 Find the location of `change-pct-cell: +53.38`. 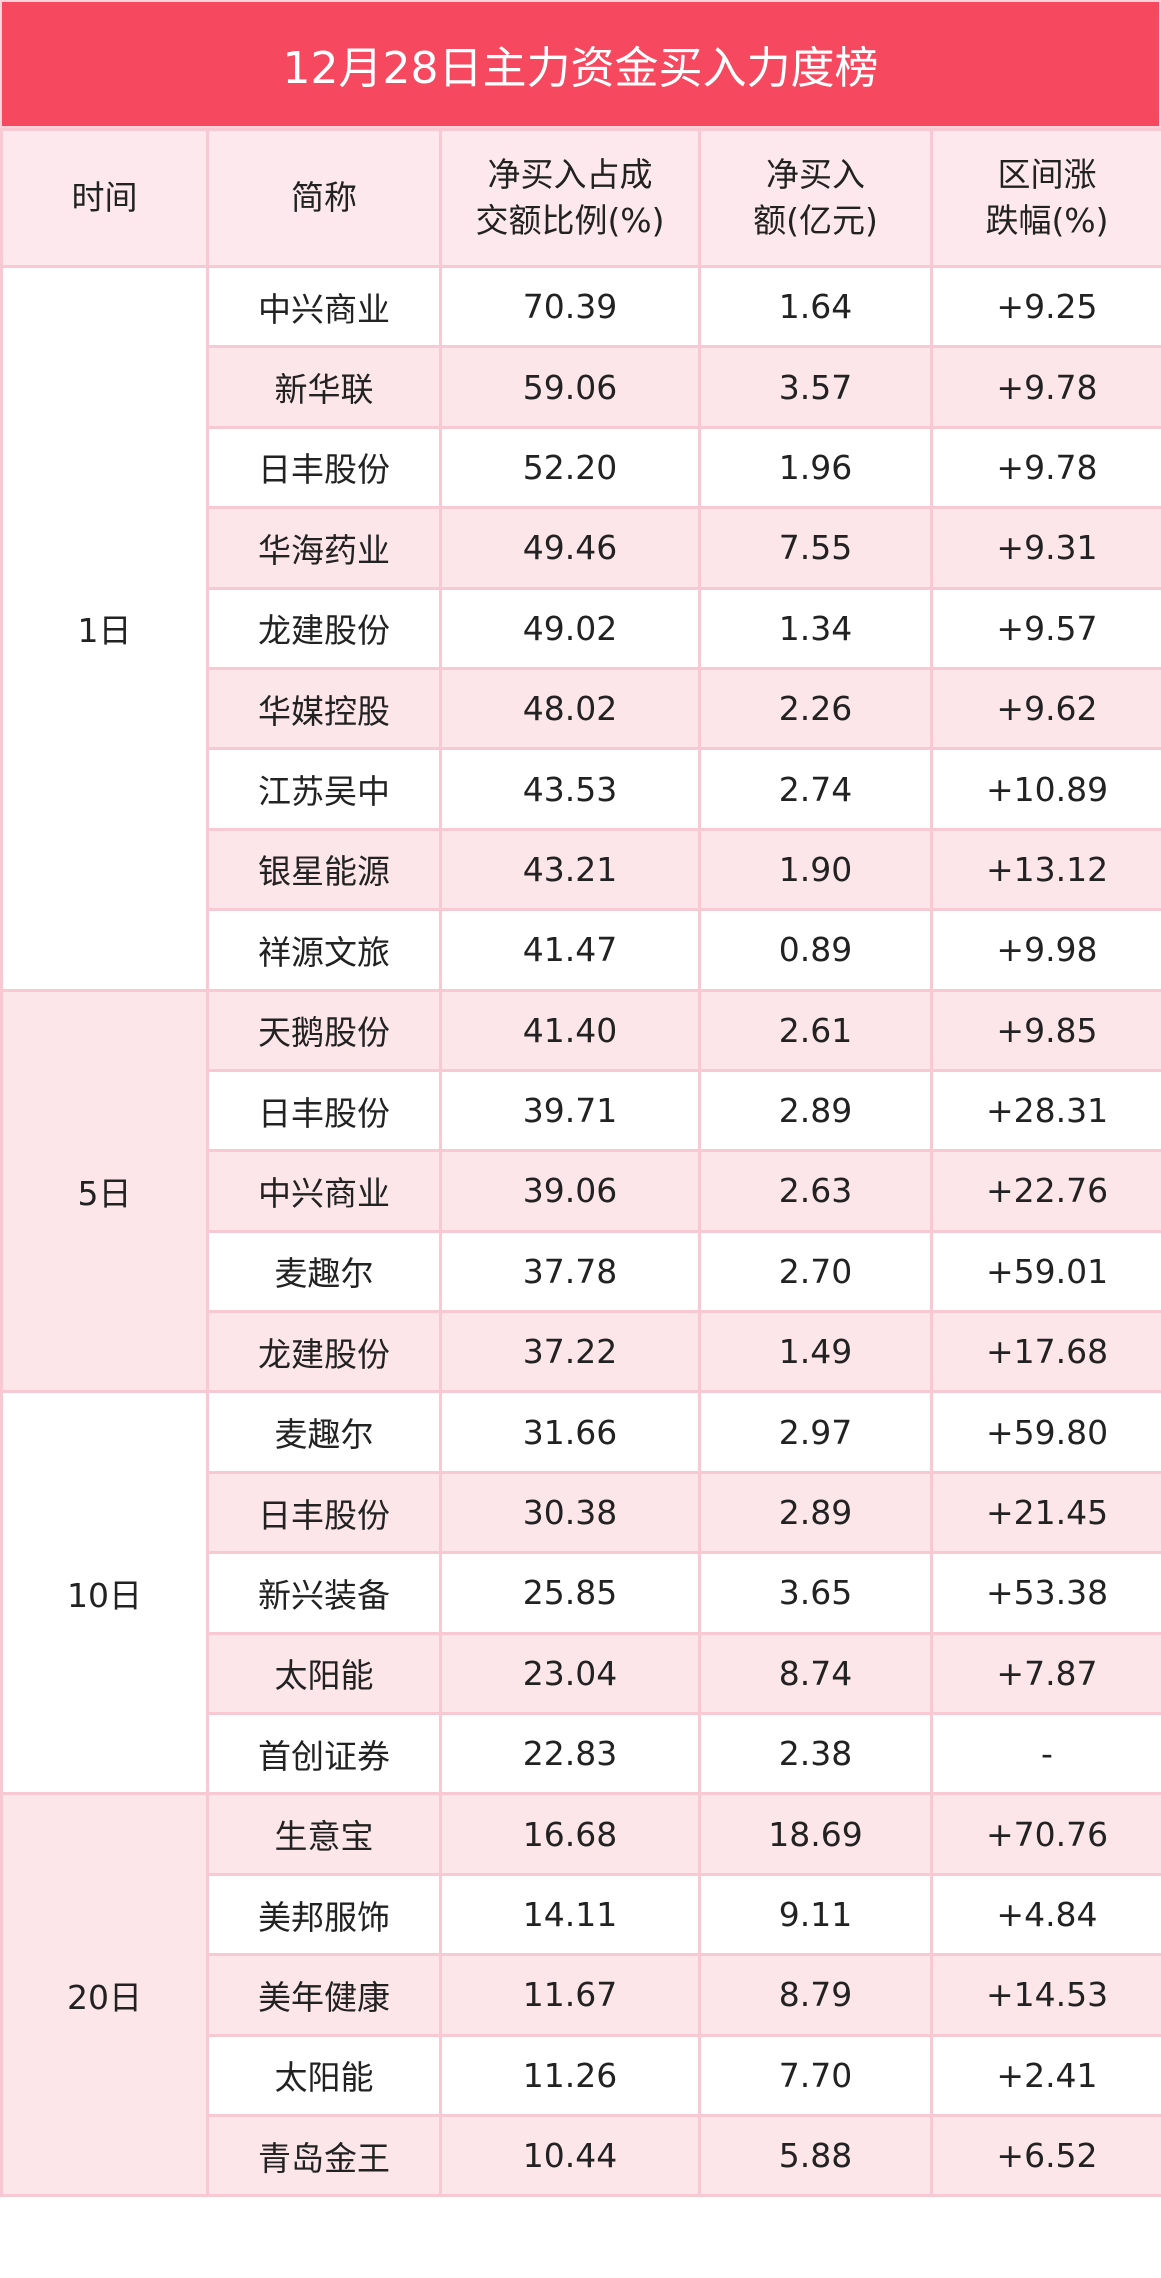

change-pct-cell: +53.38 is located at coordinates (1045, 1593).